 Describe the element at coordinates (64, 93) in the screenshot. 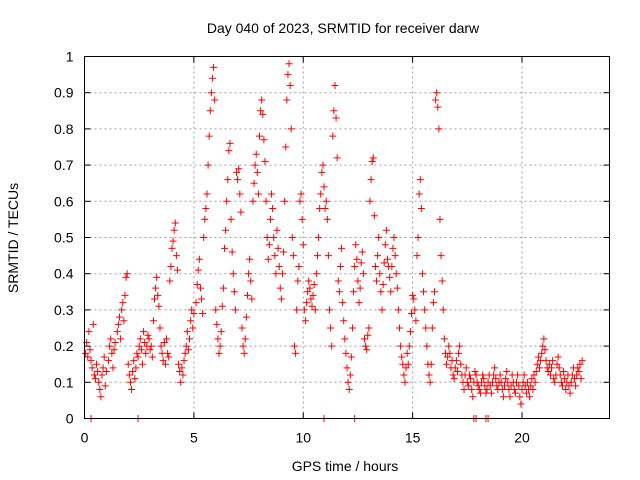

I see `y-tick-label: 0.9` at that location.